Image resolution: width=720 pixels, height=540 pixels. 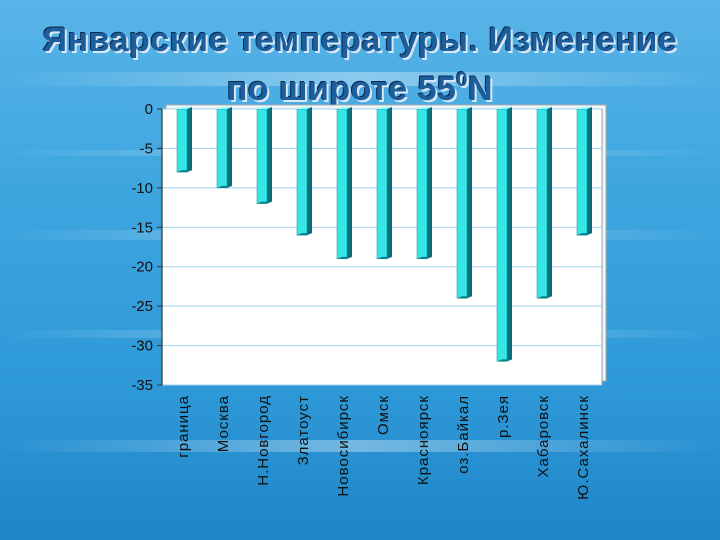 I want to click on title-line-2-prefix: по широте 55, so click(x=341, y=89).